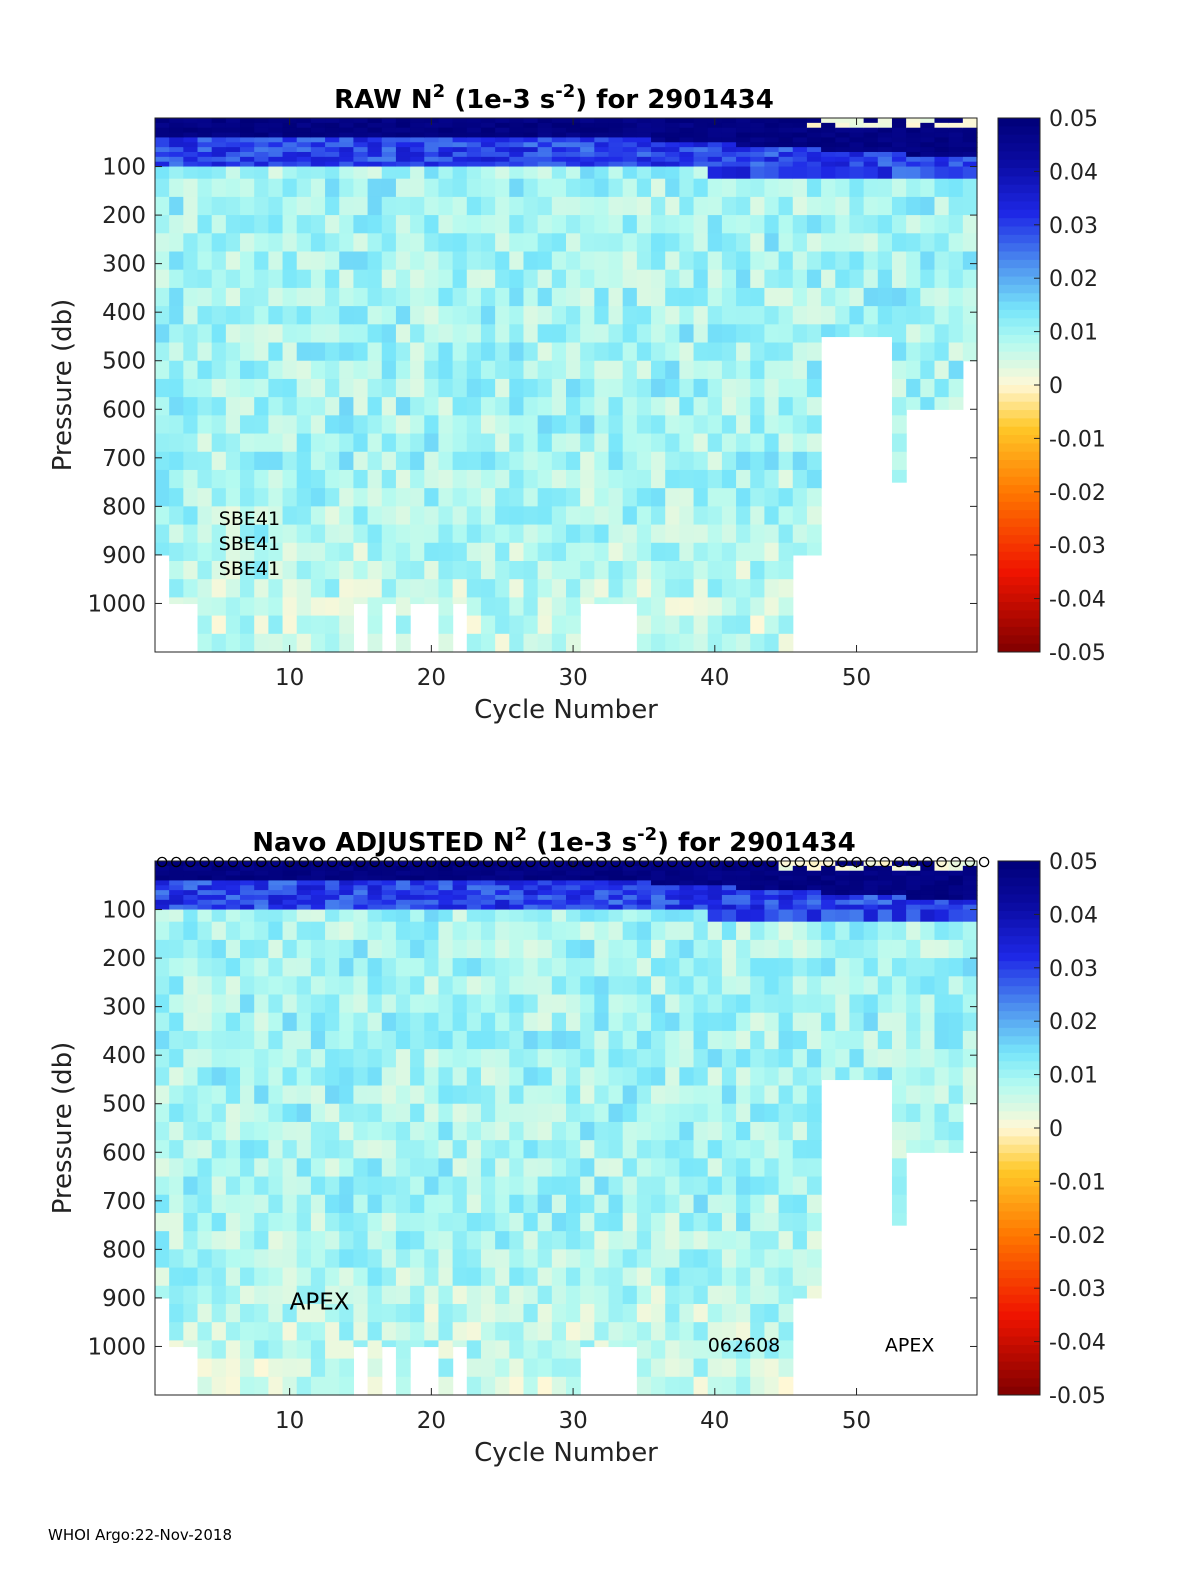 This screenshot has height=1575, width=1200. I want to click on profile-marker, so click(771, 862).